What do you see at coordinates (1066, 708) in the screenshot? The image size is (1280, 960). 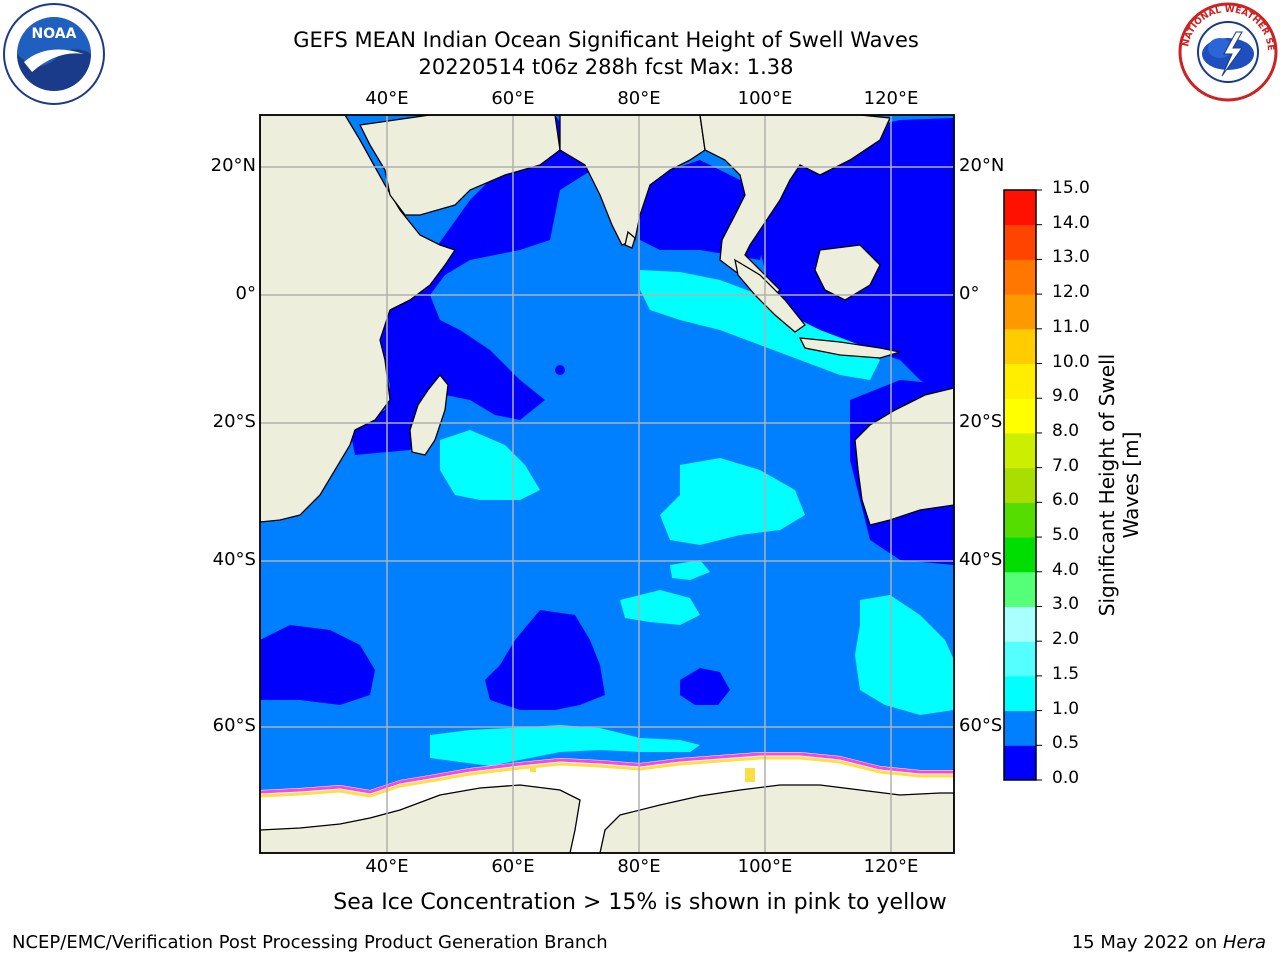 I see `colorbar-tick-label: 1.0` at bounding box center [1066, 708].